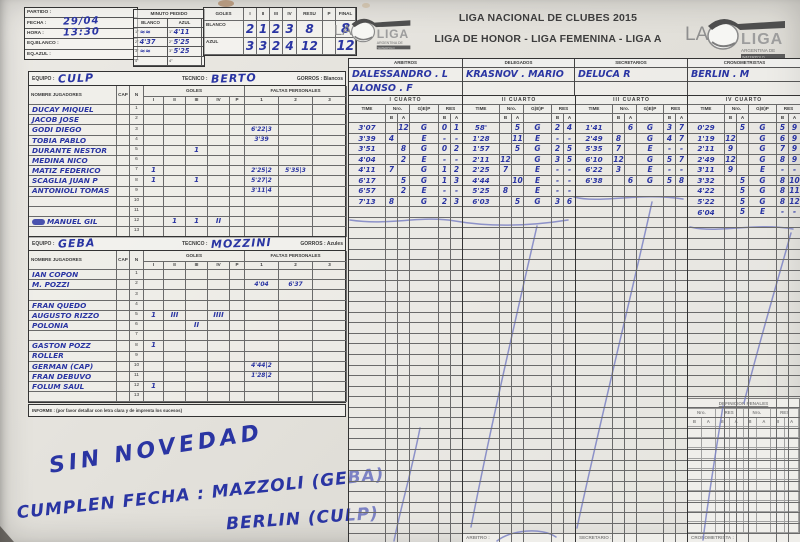 The height and width of the screenshot is (542, 800). Describe the element at coordinates (481, 128) in the screenshot. I see `event-time-cell: 58'` at that location.